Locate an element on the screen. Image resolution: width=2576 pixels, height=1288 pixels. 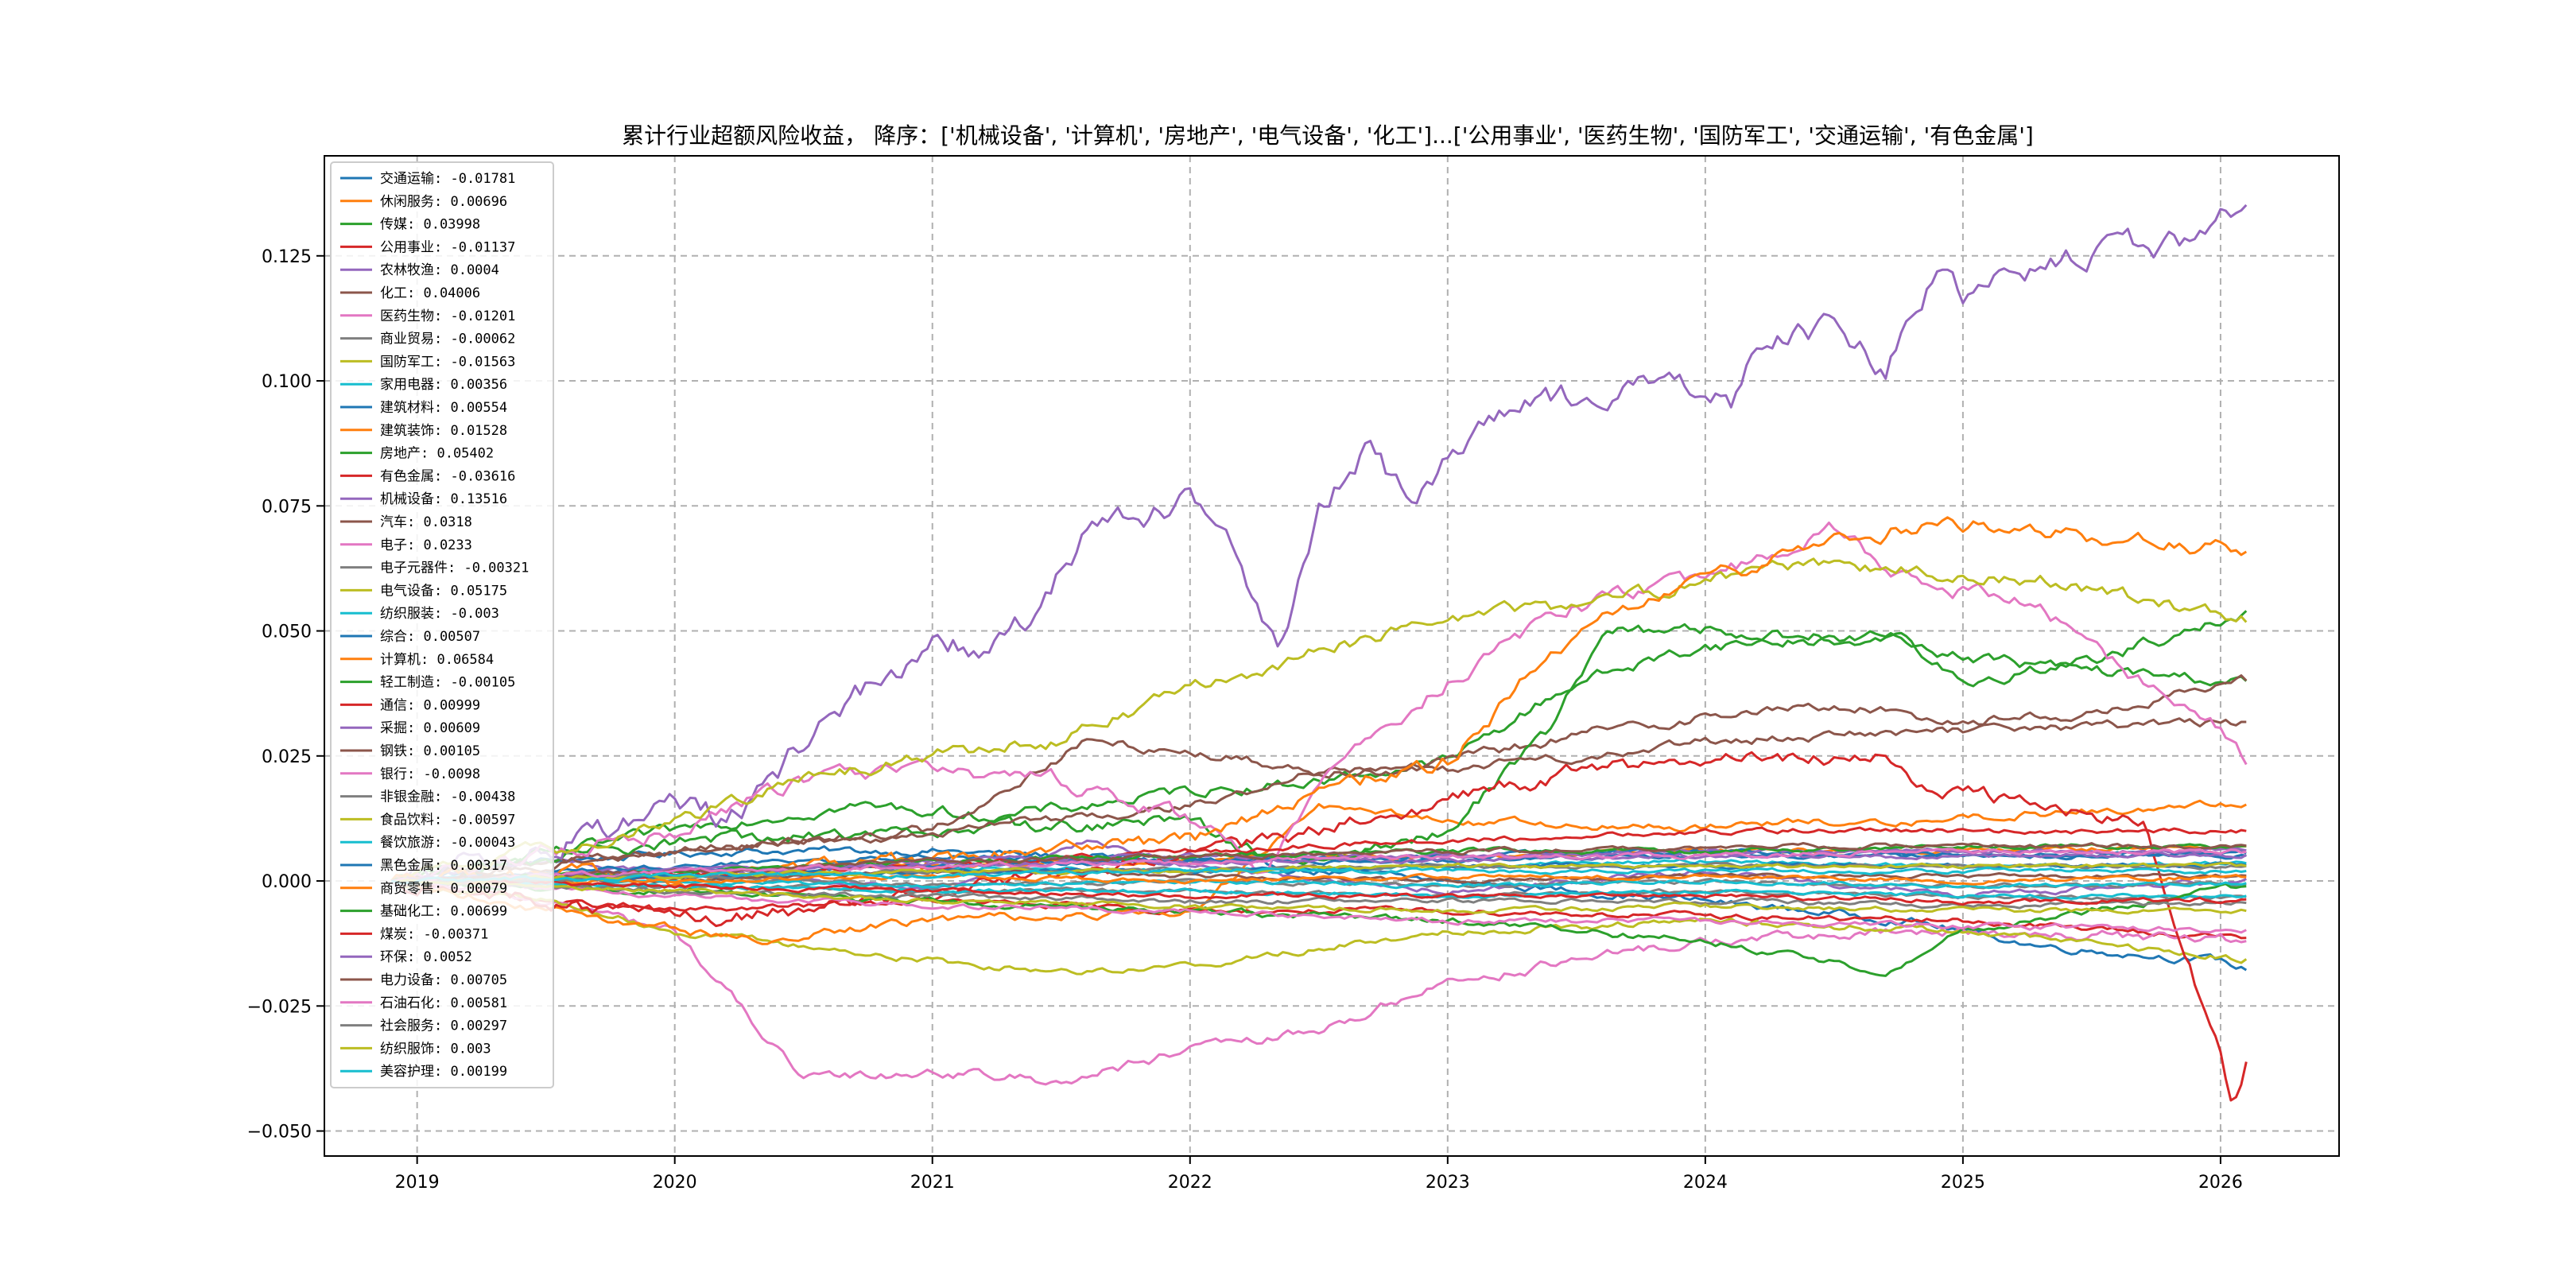
legend-entry: 石油石化: 0.00581 is located at coordinates (443, 1003).